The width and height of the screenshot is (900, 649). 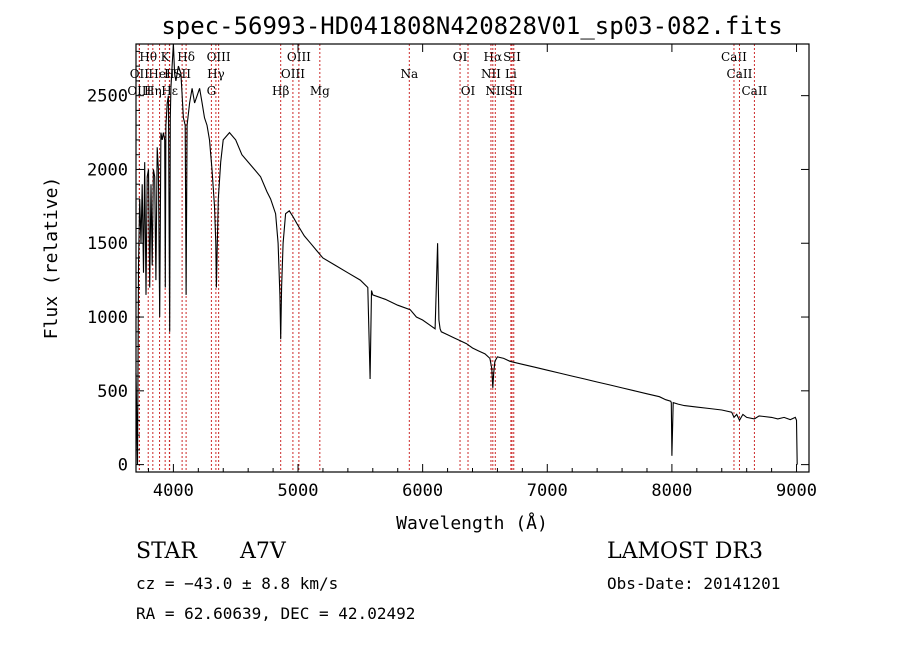 What do you see at coordinates (422, 491) in the screenshot?
I see `x-tick-label: 6000` at bounding box center [422, 491].